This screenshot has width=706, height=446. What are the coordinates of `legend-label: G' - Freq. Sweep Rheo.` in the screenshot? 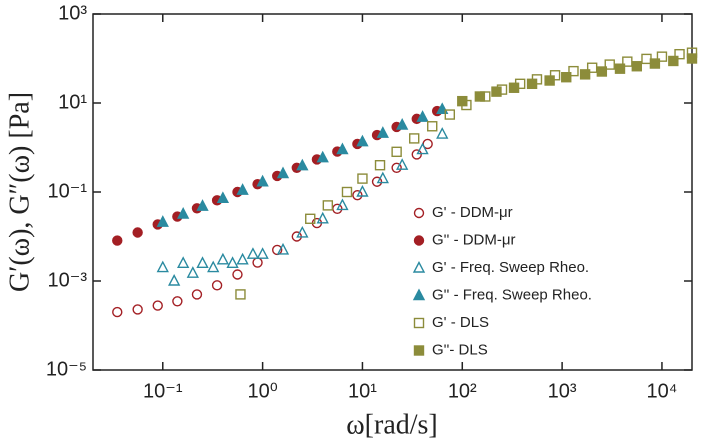 It's located at (510, 267).